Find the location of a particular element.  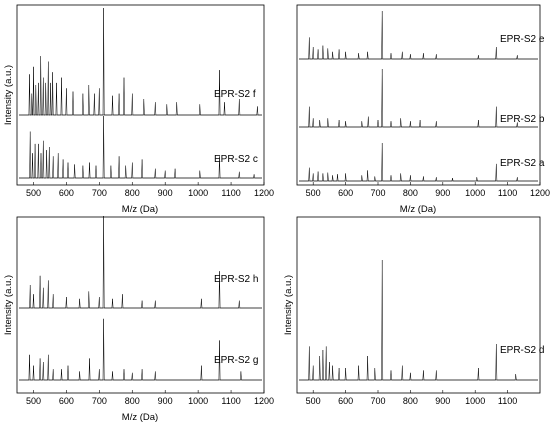

series-label: EPR-S2 a is located at coordinates (522, 163).